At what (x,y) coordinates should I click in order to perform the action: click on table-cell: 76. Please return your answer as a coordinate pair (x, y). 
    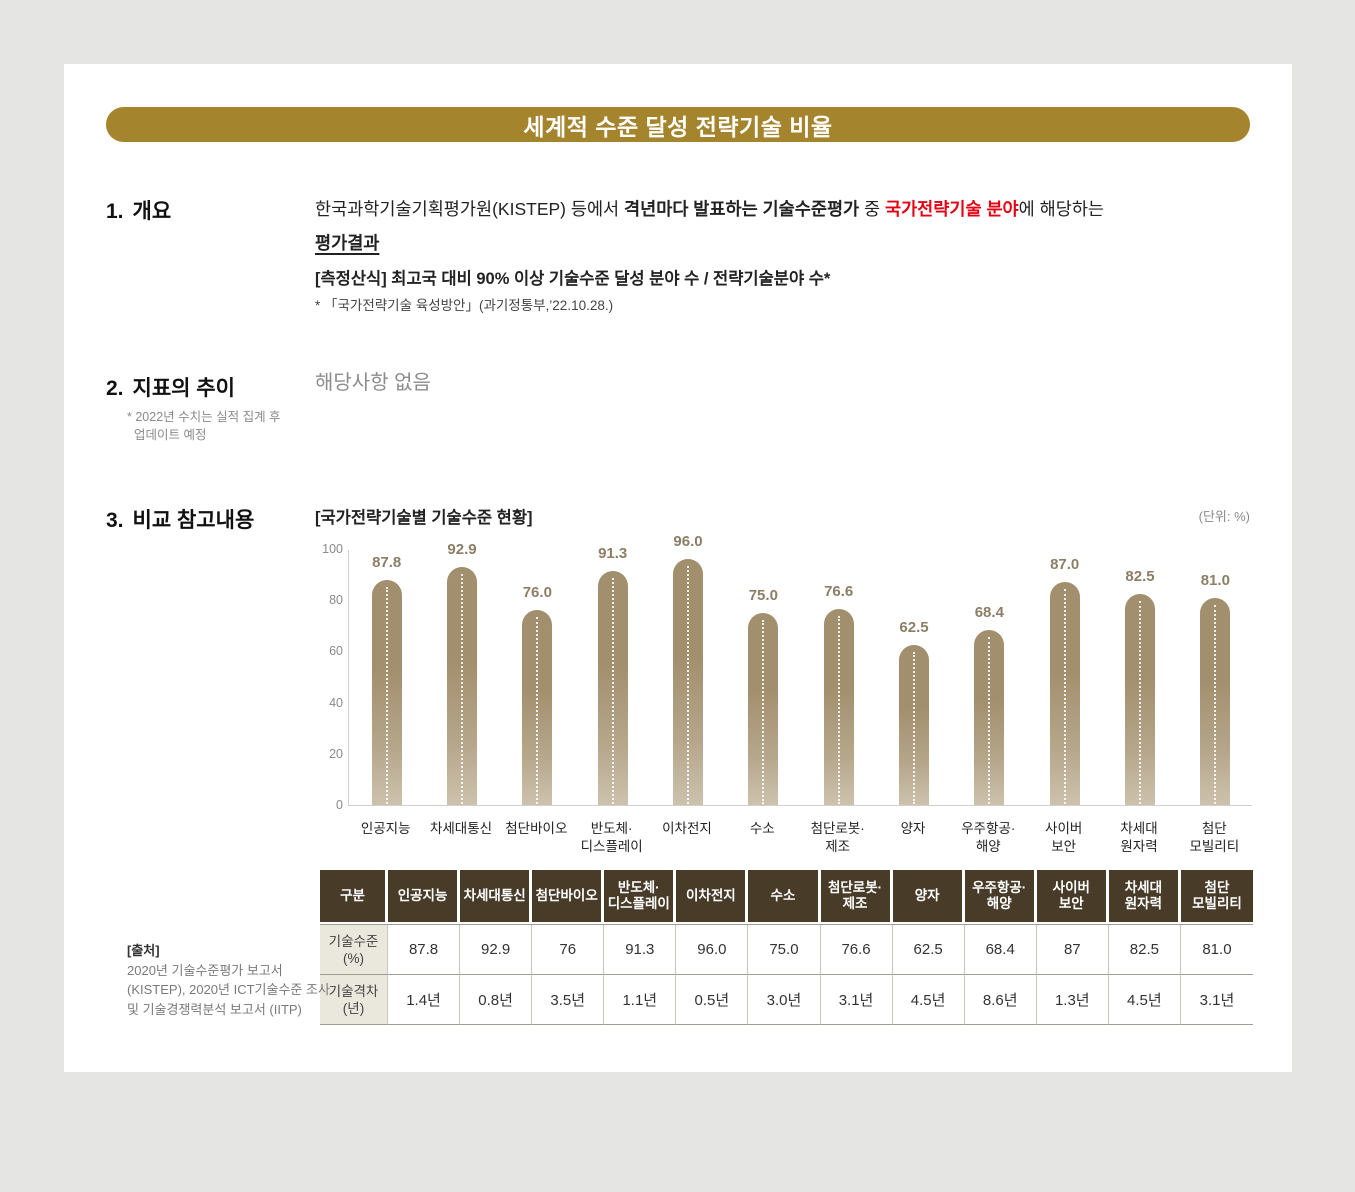
    Looking at the image, I should click on (568, 950).